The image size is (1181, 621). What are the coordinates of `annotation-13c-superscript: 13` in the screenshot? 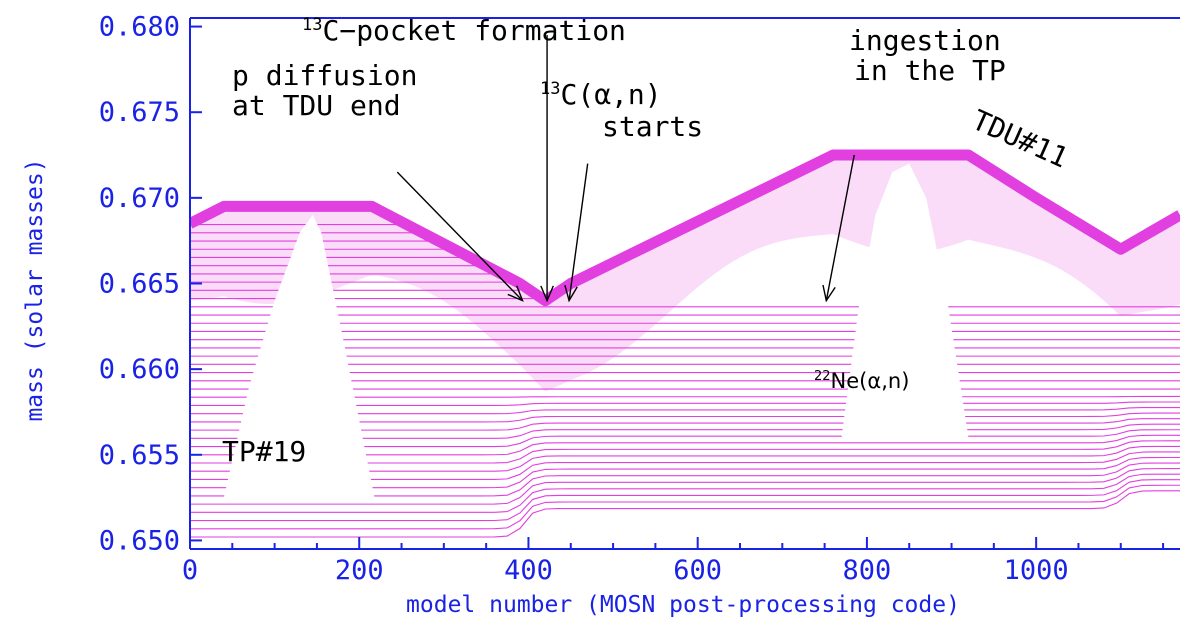 It's located at (550, 89).